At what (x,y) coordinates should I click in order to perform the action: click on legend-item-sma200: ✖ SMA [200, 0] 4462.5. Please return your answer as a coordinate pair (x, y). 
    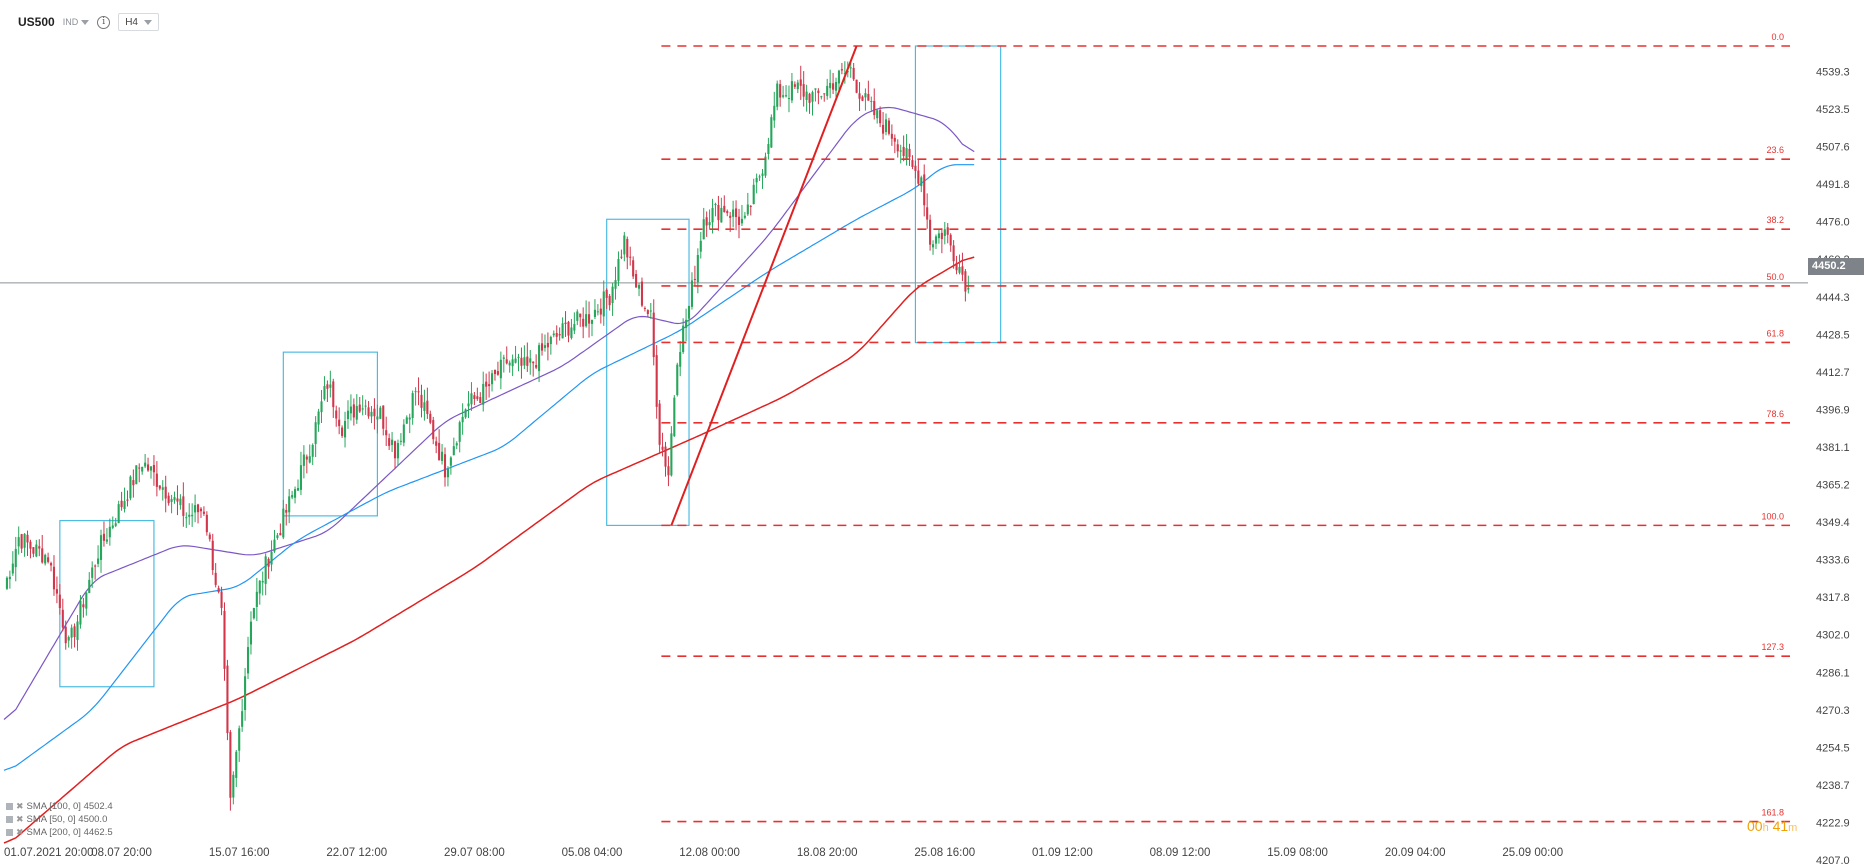
    Looking at the image, I should click on (59, 832).